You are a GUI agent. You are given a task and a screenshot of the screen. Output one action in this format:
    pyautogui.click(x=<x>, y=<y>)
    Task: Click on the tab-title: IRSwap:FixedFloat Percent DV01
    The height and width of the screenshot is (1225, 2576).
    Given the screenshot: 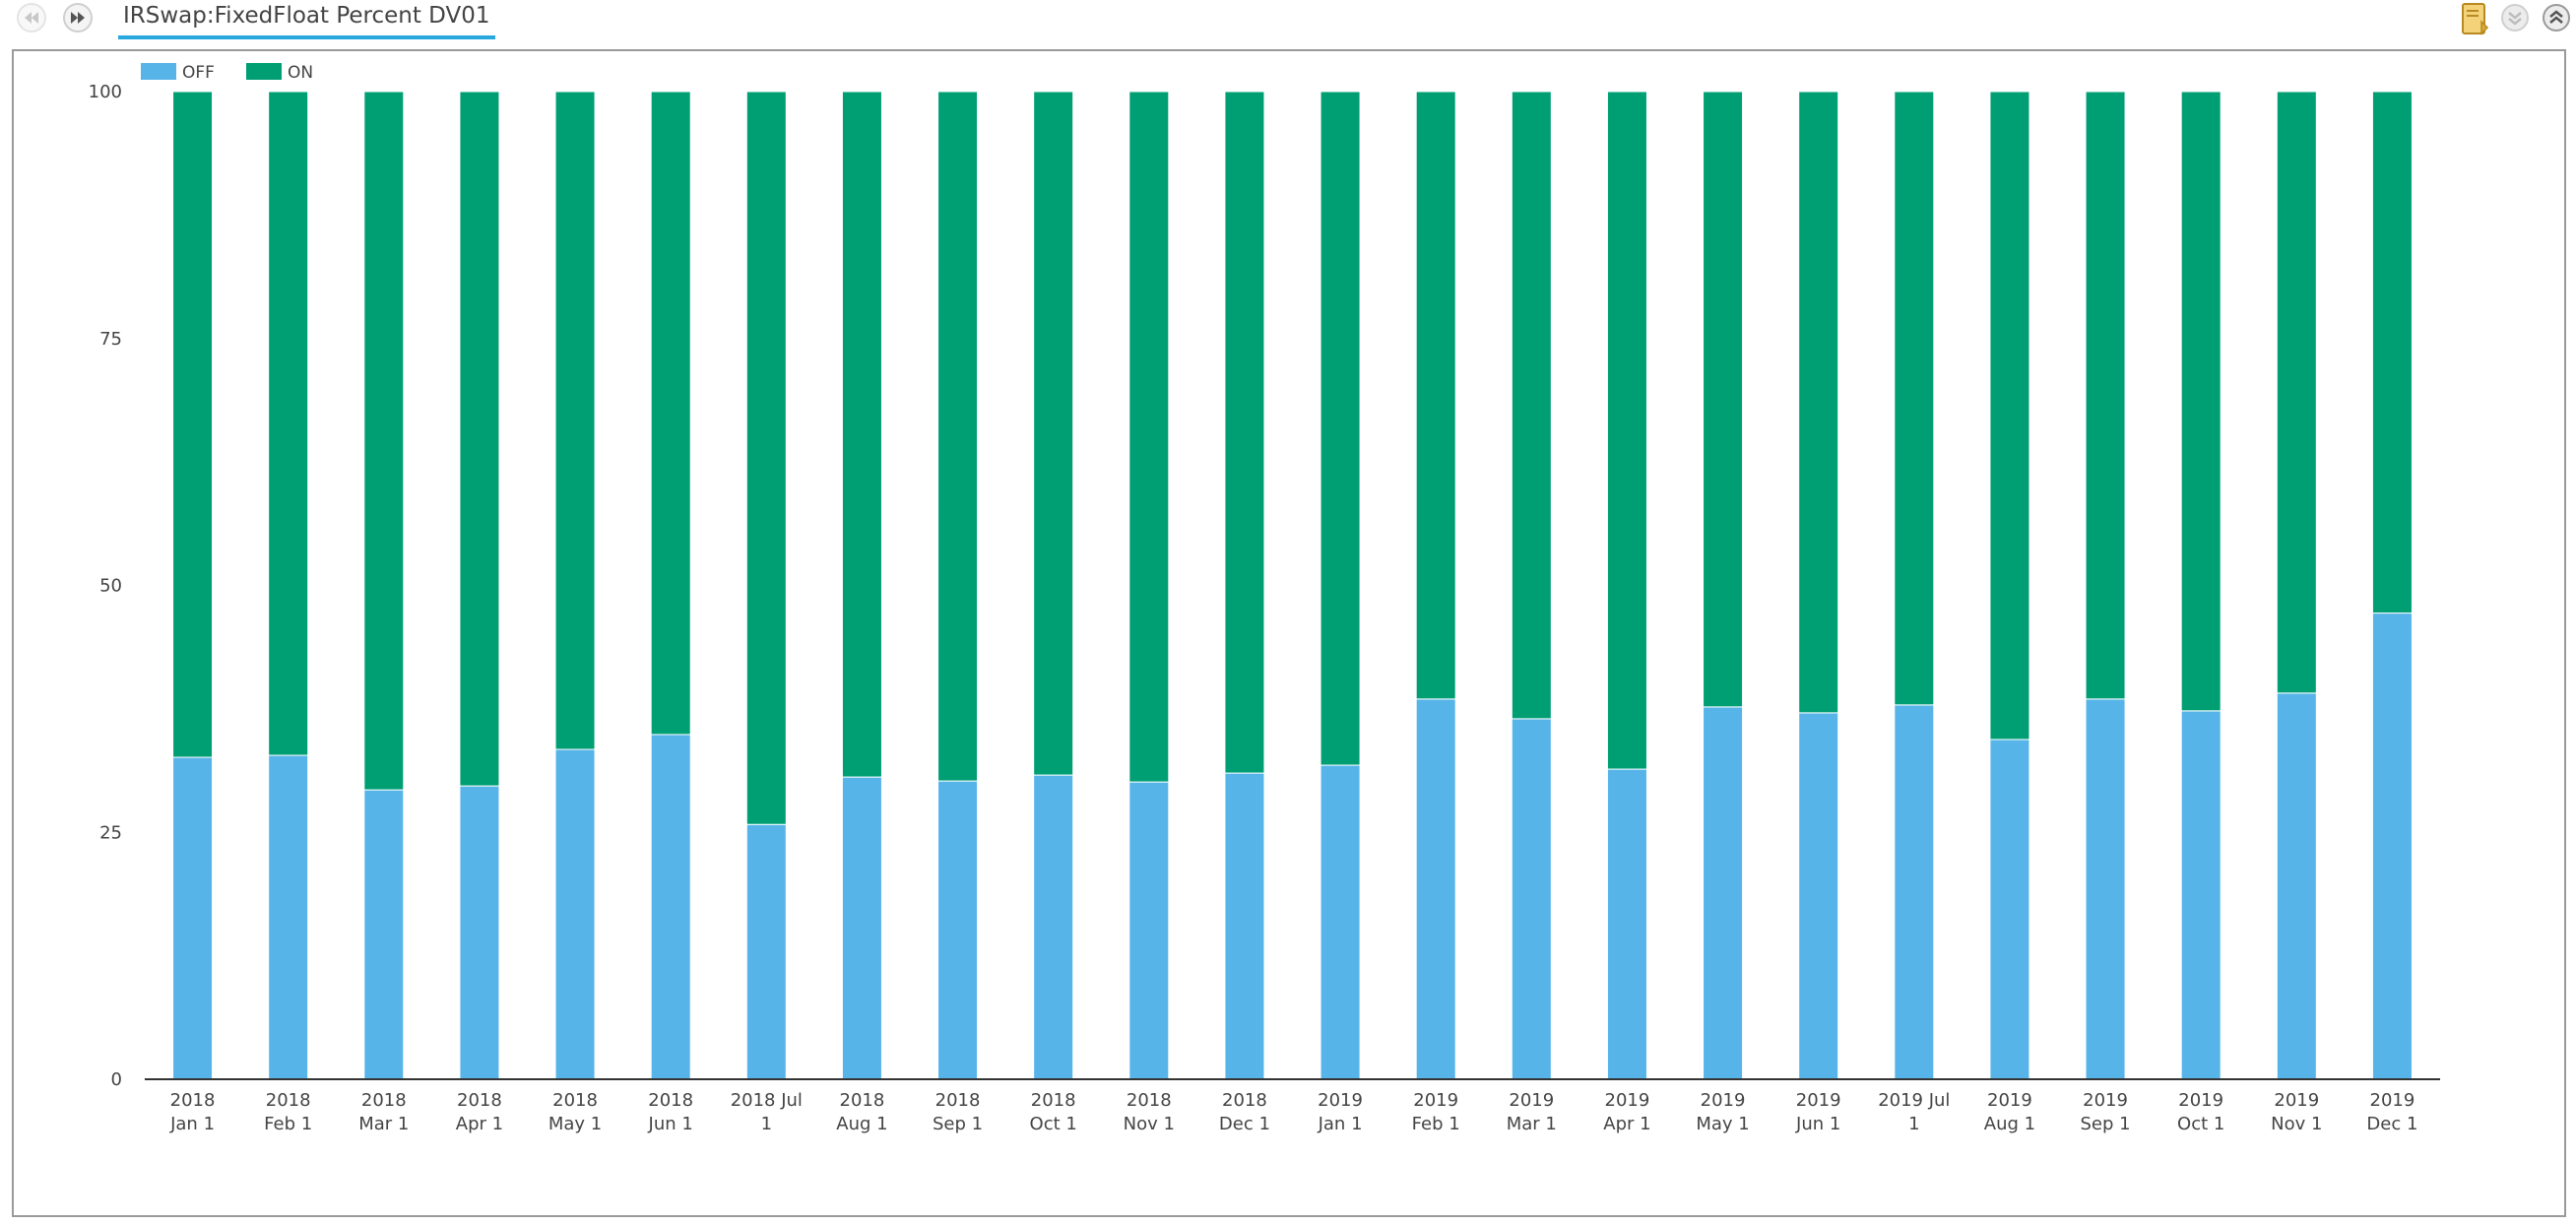 What is the action you would take?
    pyautogui.click(x=306, y=19)
    